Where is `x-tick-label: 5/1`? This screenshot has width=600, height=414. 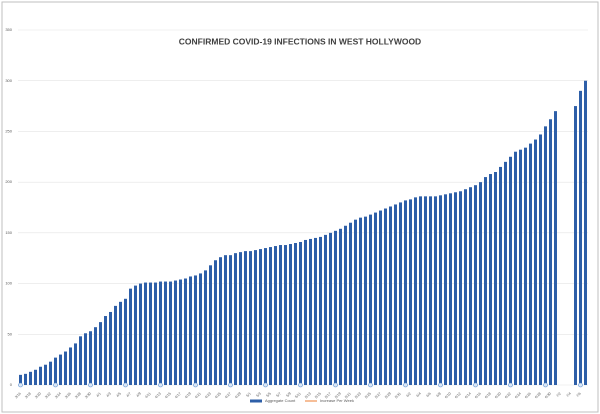
x-tick-label: 5/1 is located at coordinates (249, 395).